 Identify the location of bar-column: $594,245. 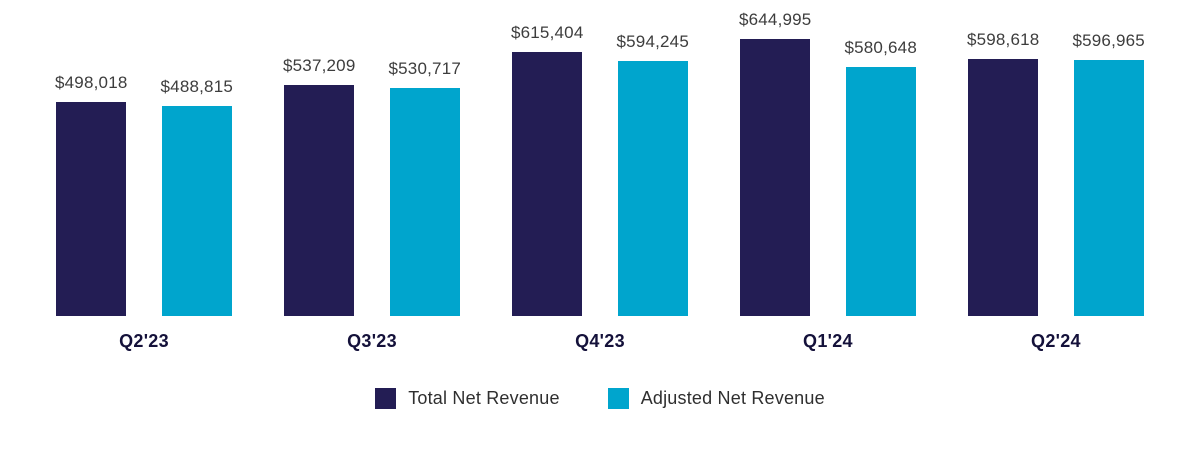
(652, 174).